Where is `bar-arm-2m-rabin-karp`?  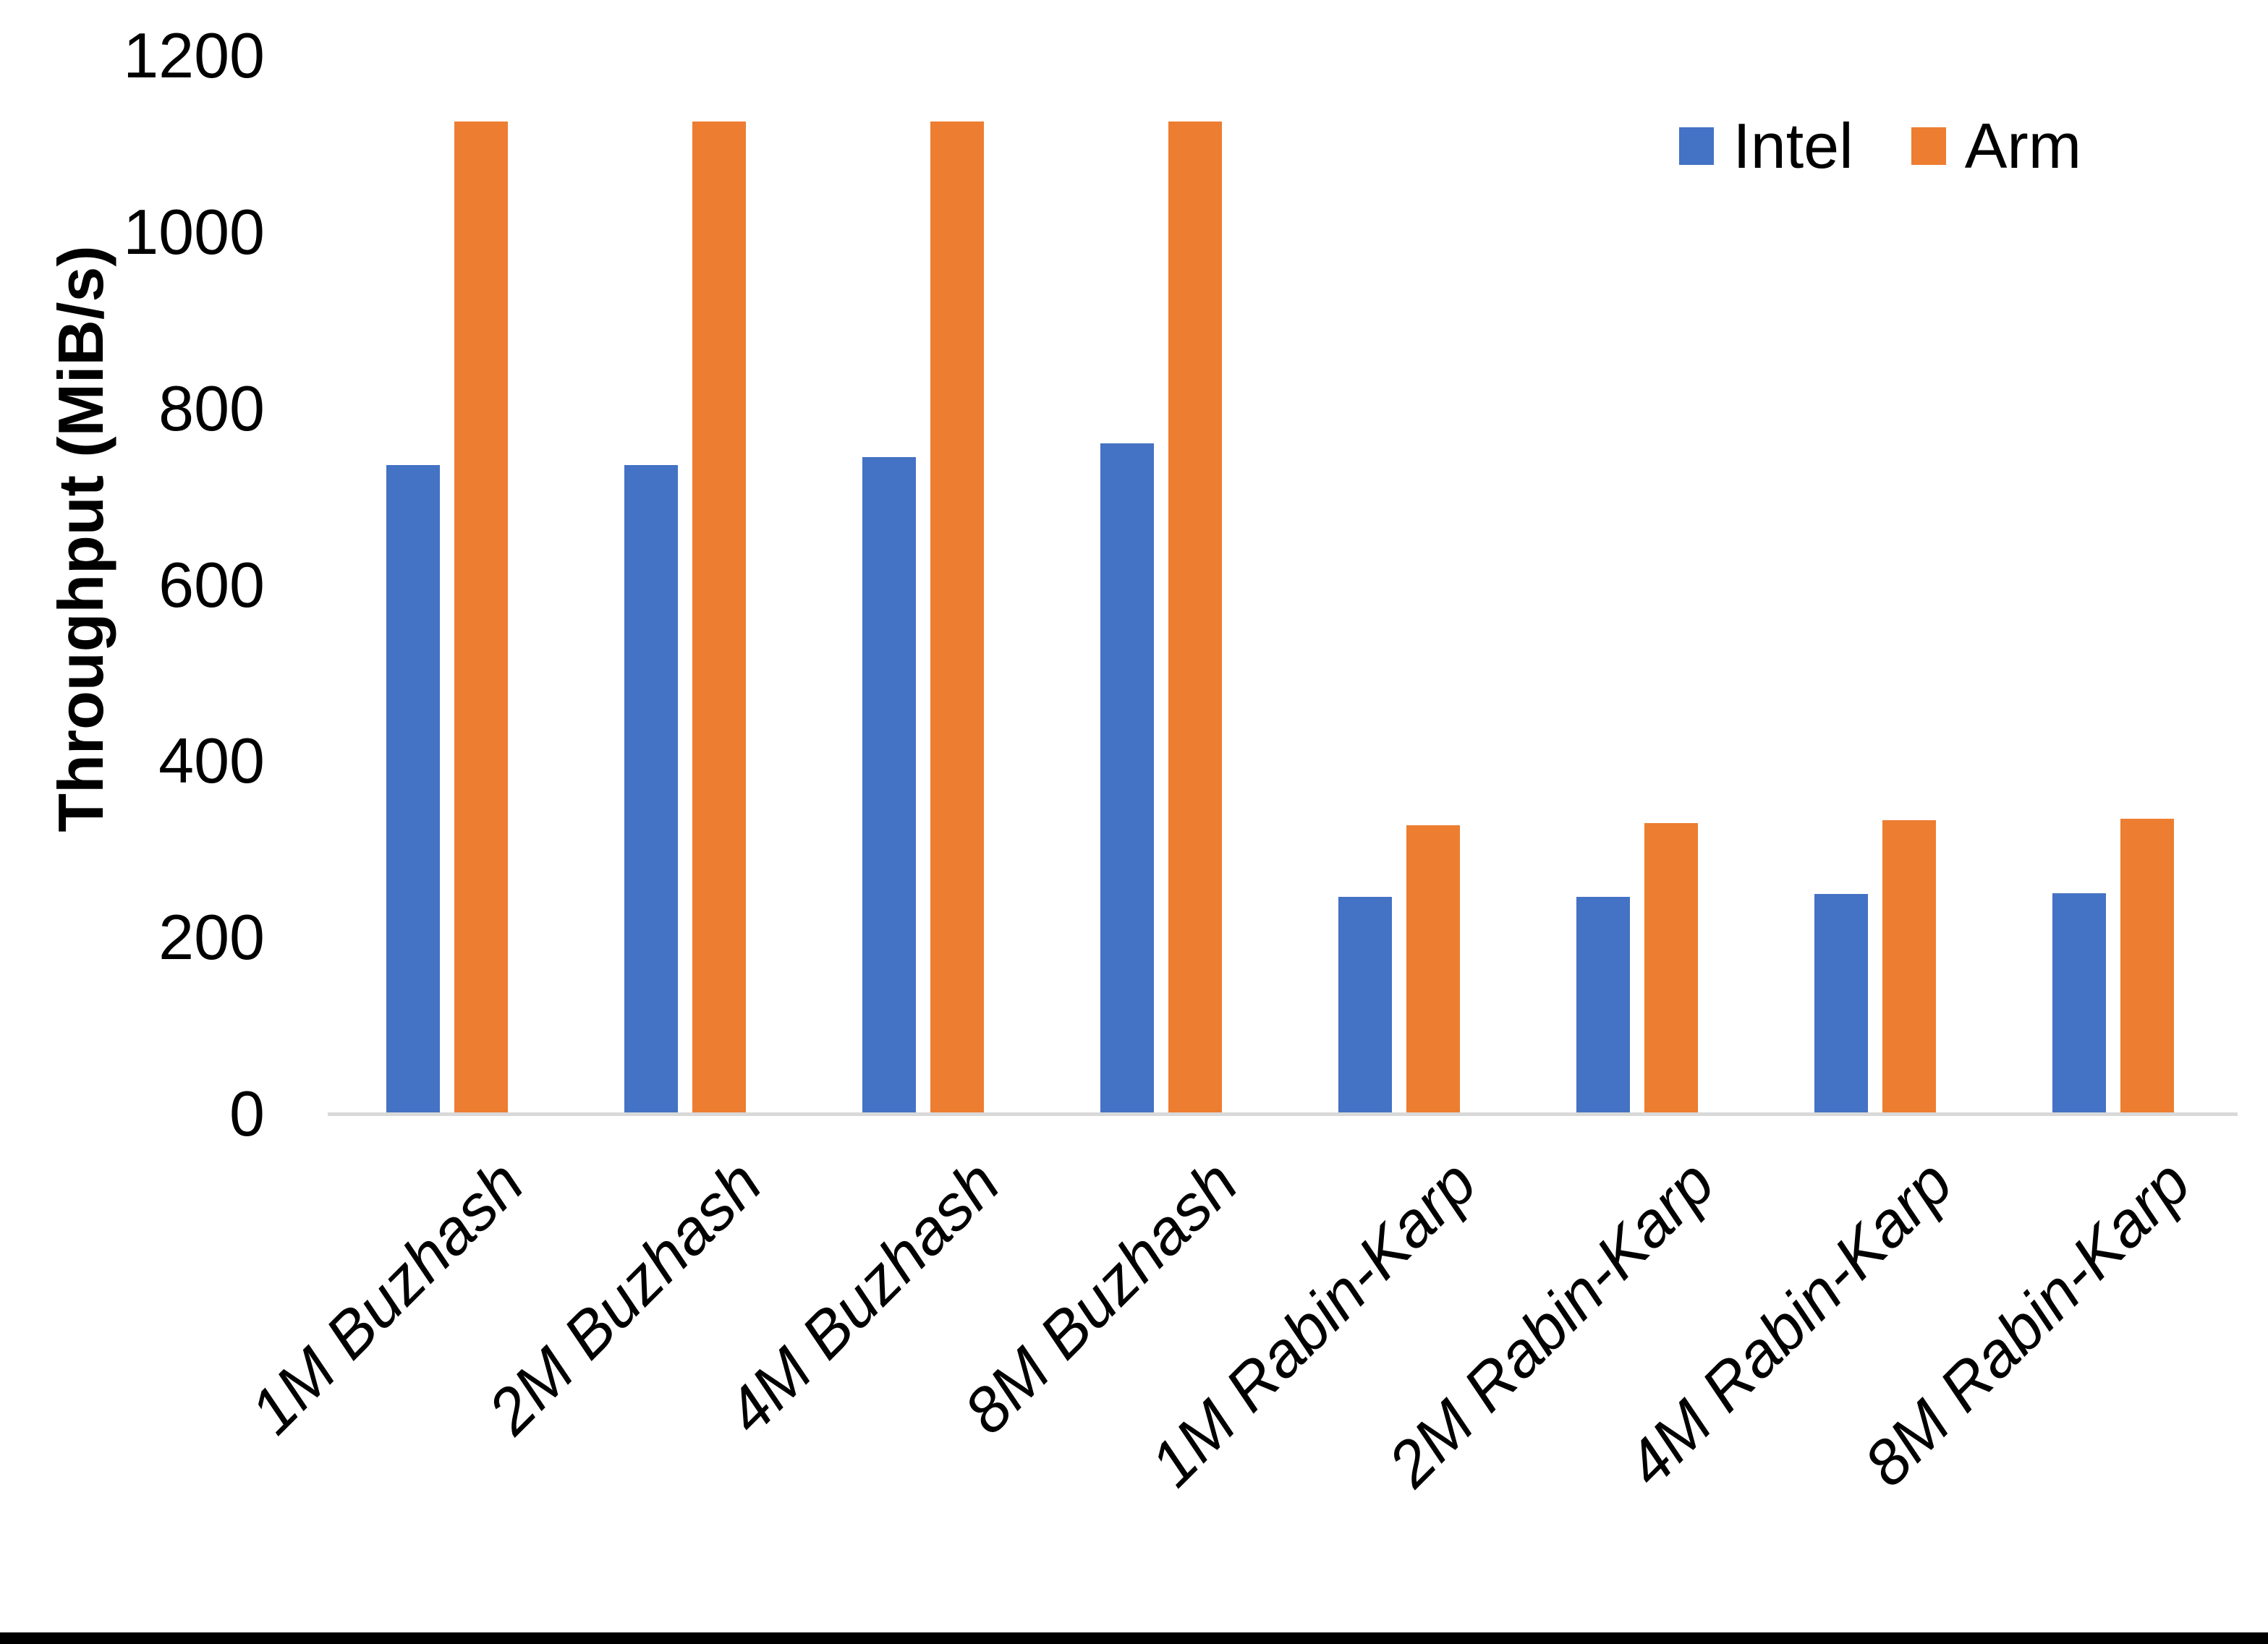
bar-arm-2m-rabin-karp is located at coordinates (1671, 968).